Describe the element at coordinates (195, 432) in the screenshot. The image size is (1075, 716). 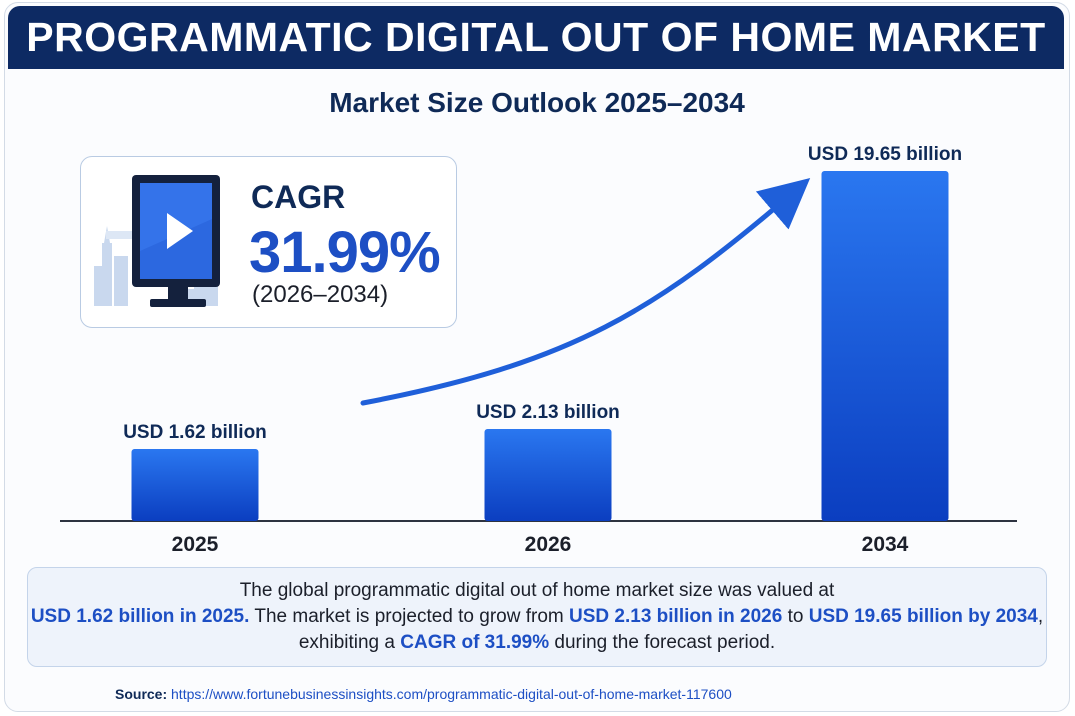
I see `bar-value-label: USD 1.62 billion` at that location.